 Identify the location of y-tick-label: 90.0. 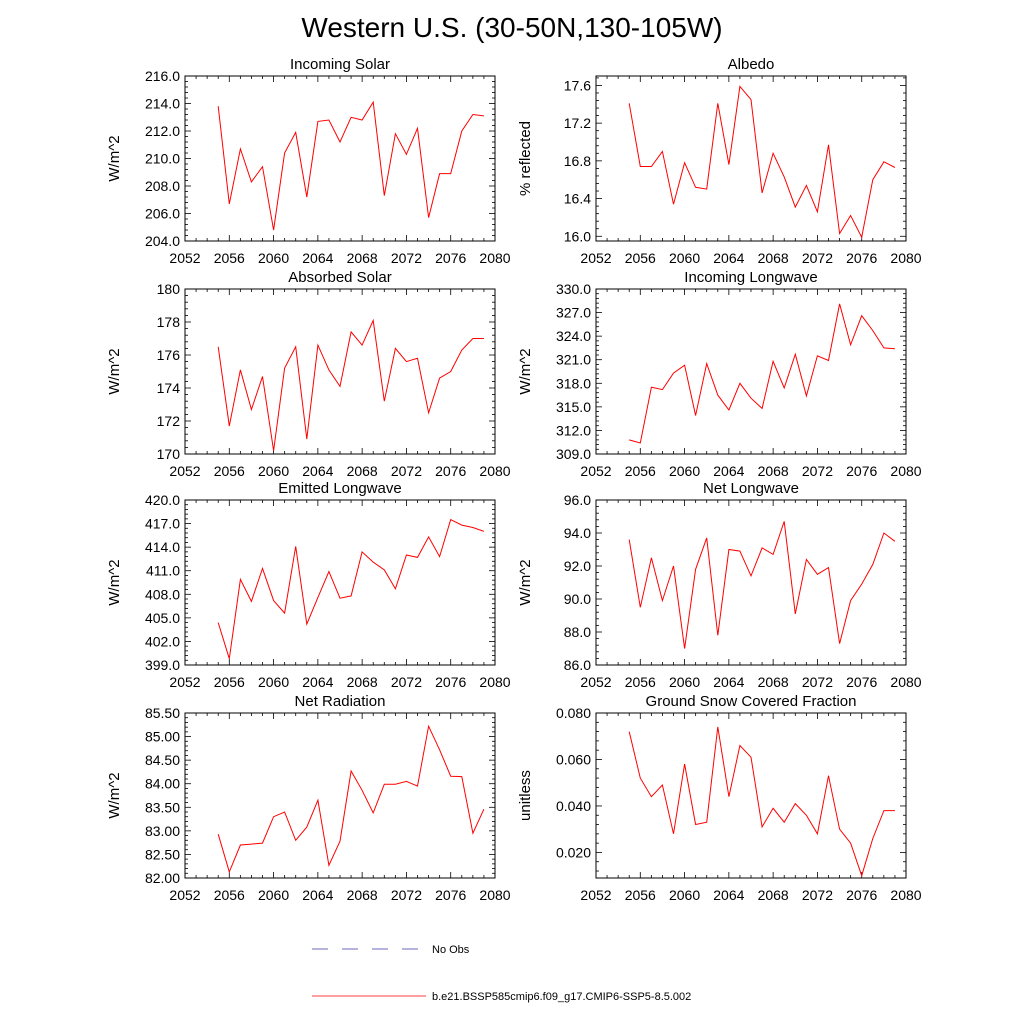
(577, 599).